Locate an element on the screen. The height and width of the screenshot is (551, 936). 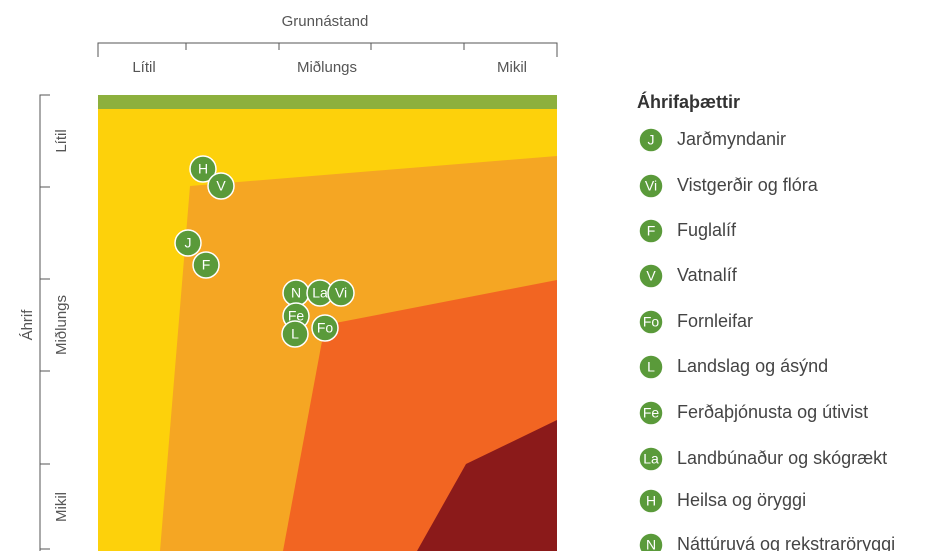
y-label: Lítil is located at coordinates (61, 140).